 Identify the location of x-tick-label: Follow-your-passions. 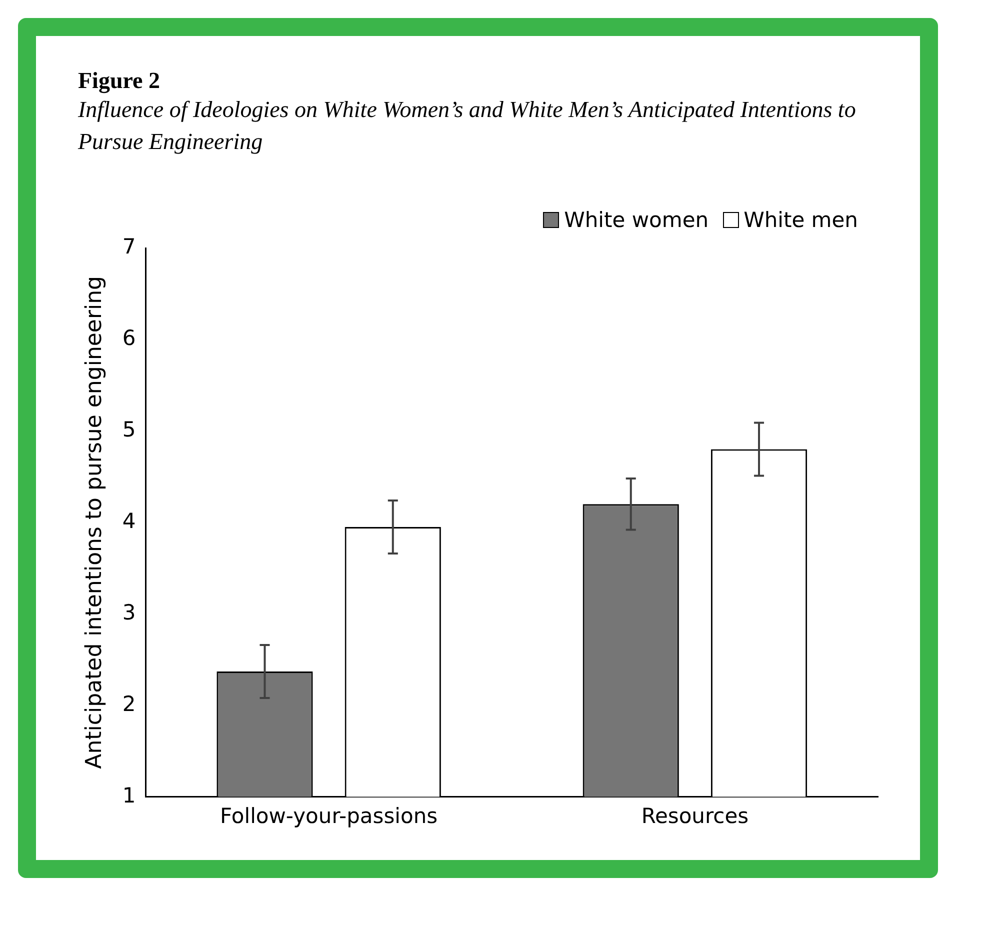
(329, 816).